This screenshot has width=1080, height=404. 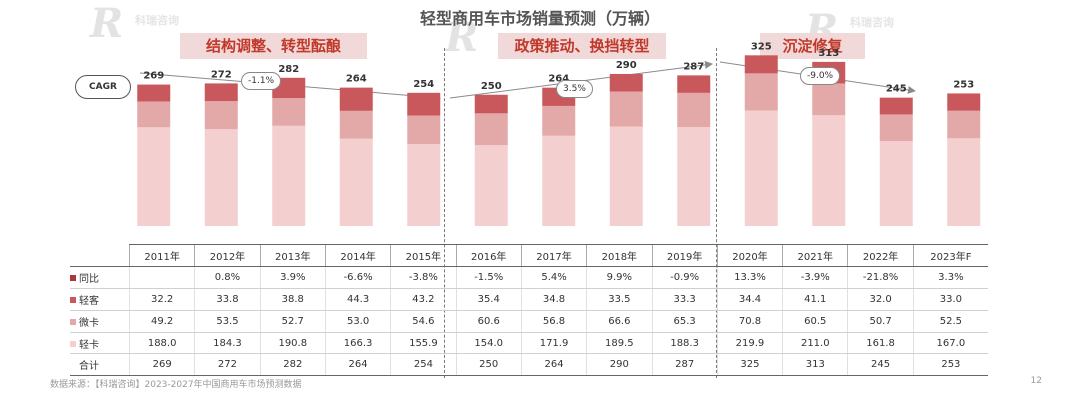 What do you see at coordinates (73, 321) in the screenshot?
I see `legend-swatch-mini` at bounding box center [73, 321].